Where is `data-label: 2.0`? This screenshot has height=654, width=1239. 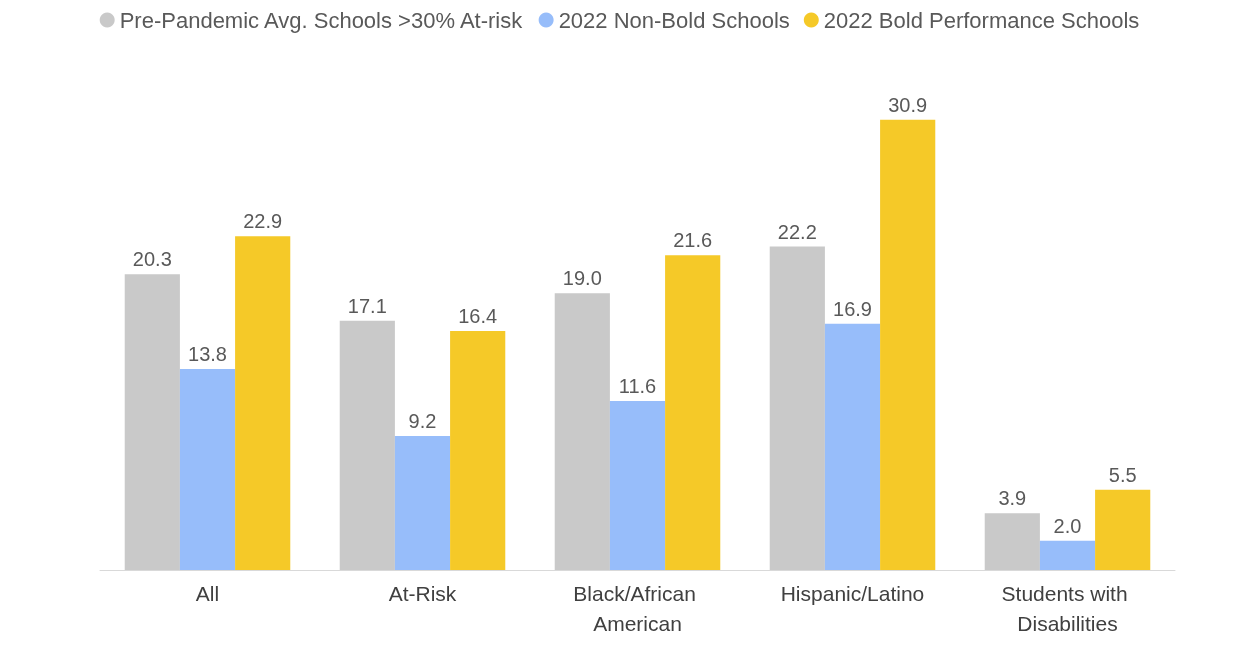
data-label: 2.0 is located at coordinates (1067, 525).